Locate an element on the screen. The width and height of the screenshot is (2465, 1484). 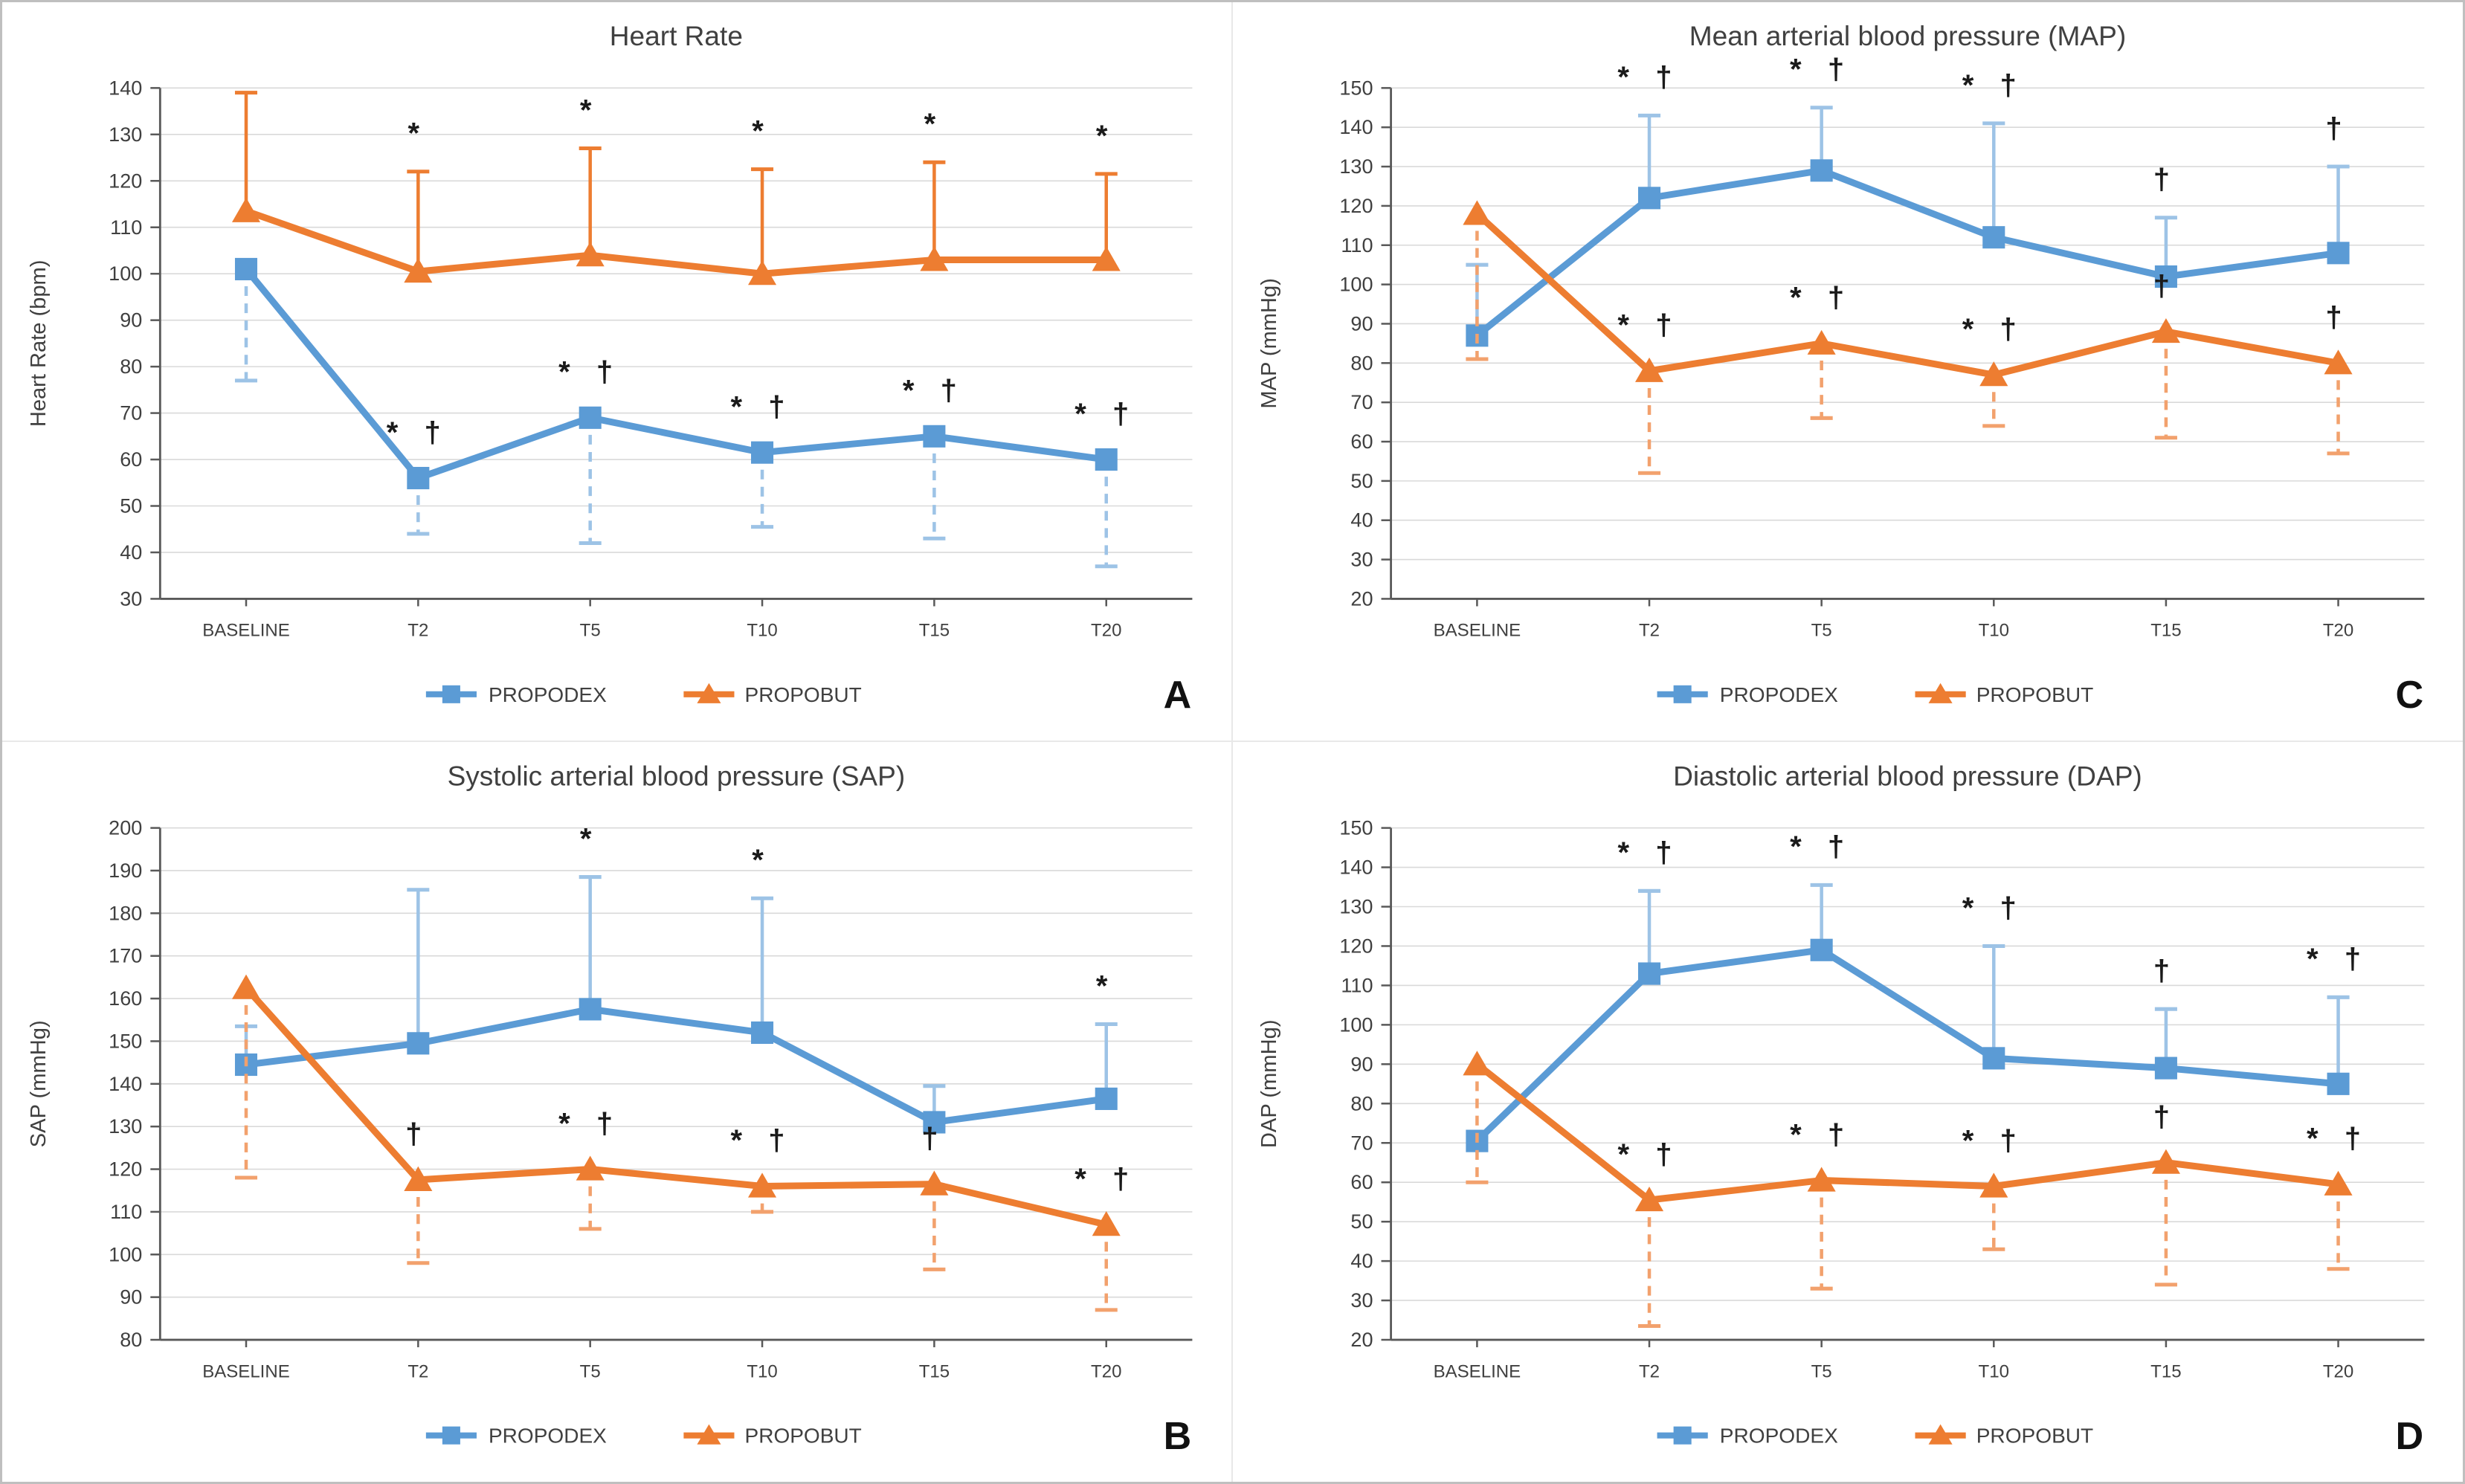
y-tick-label: 160 is located at coordinates (126, 998).